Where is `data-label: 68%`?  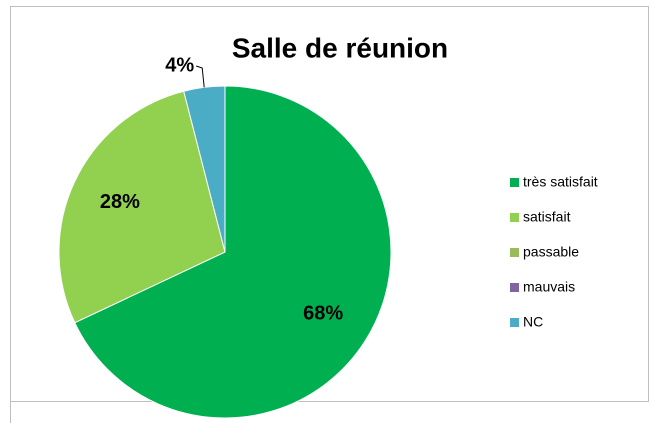
data-label: 68% is located at coordinates (323, 314).